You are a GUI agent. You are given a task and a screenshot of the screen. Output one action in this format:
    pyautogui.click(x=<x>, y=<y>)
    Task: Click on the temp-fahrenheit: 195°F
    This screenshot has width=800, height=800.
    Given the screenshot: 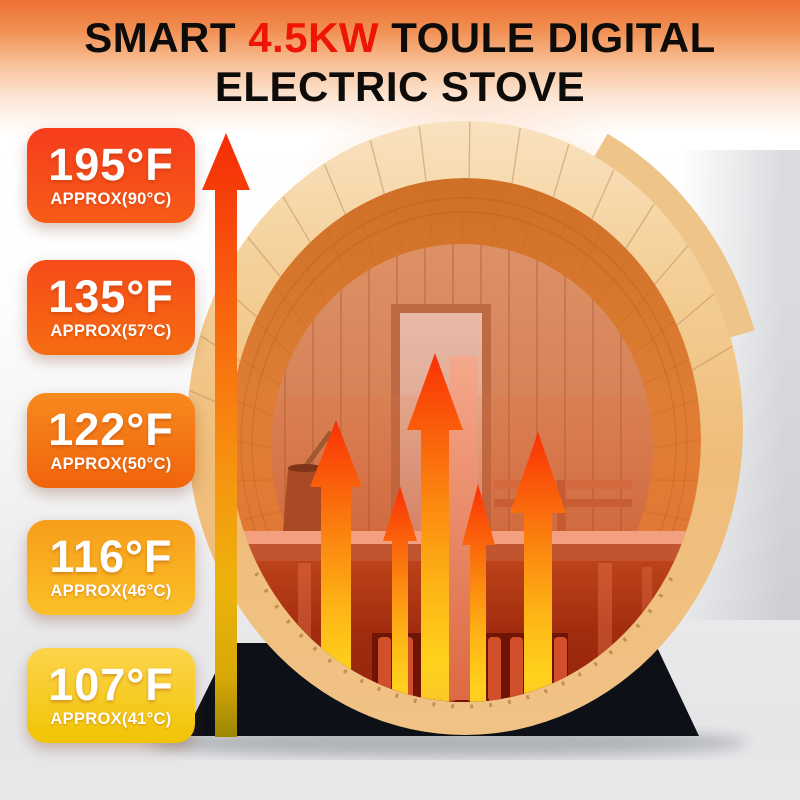 What is the action you would take?
    pyautogui.click(x=111, y=164)
    